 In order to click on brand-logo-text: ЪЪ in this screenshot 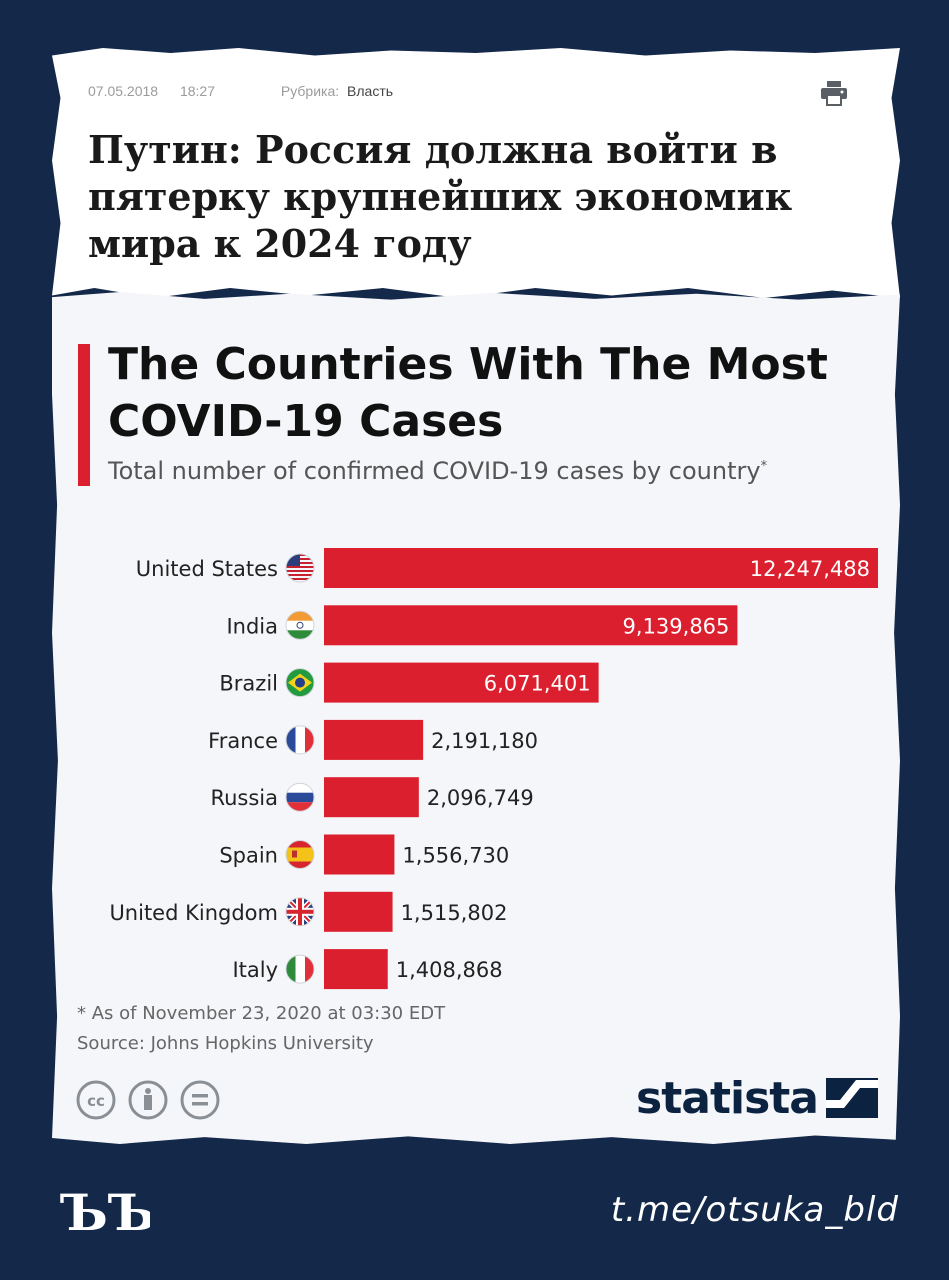, I will do `click(105, 1211)`.